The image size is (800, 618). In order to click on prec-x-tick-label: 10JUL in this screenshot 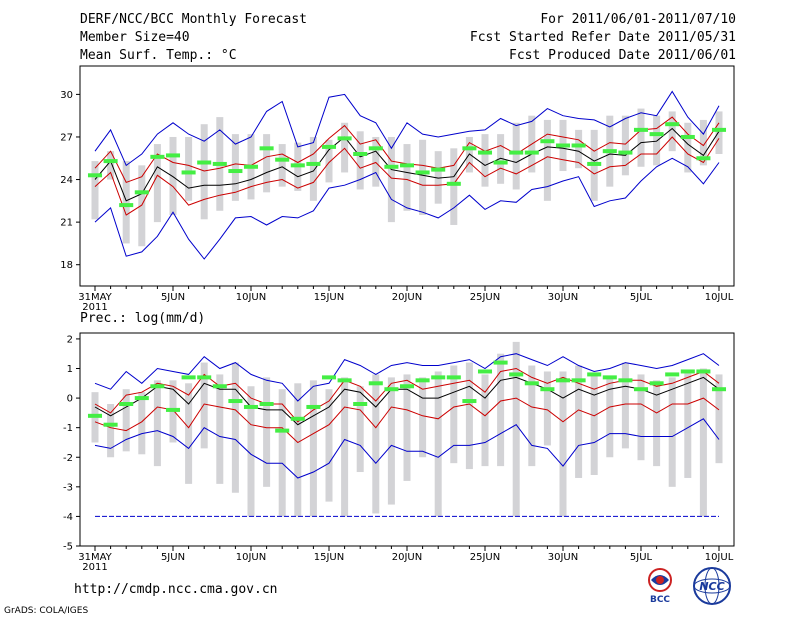, I will do `click(719, 557)`.